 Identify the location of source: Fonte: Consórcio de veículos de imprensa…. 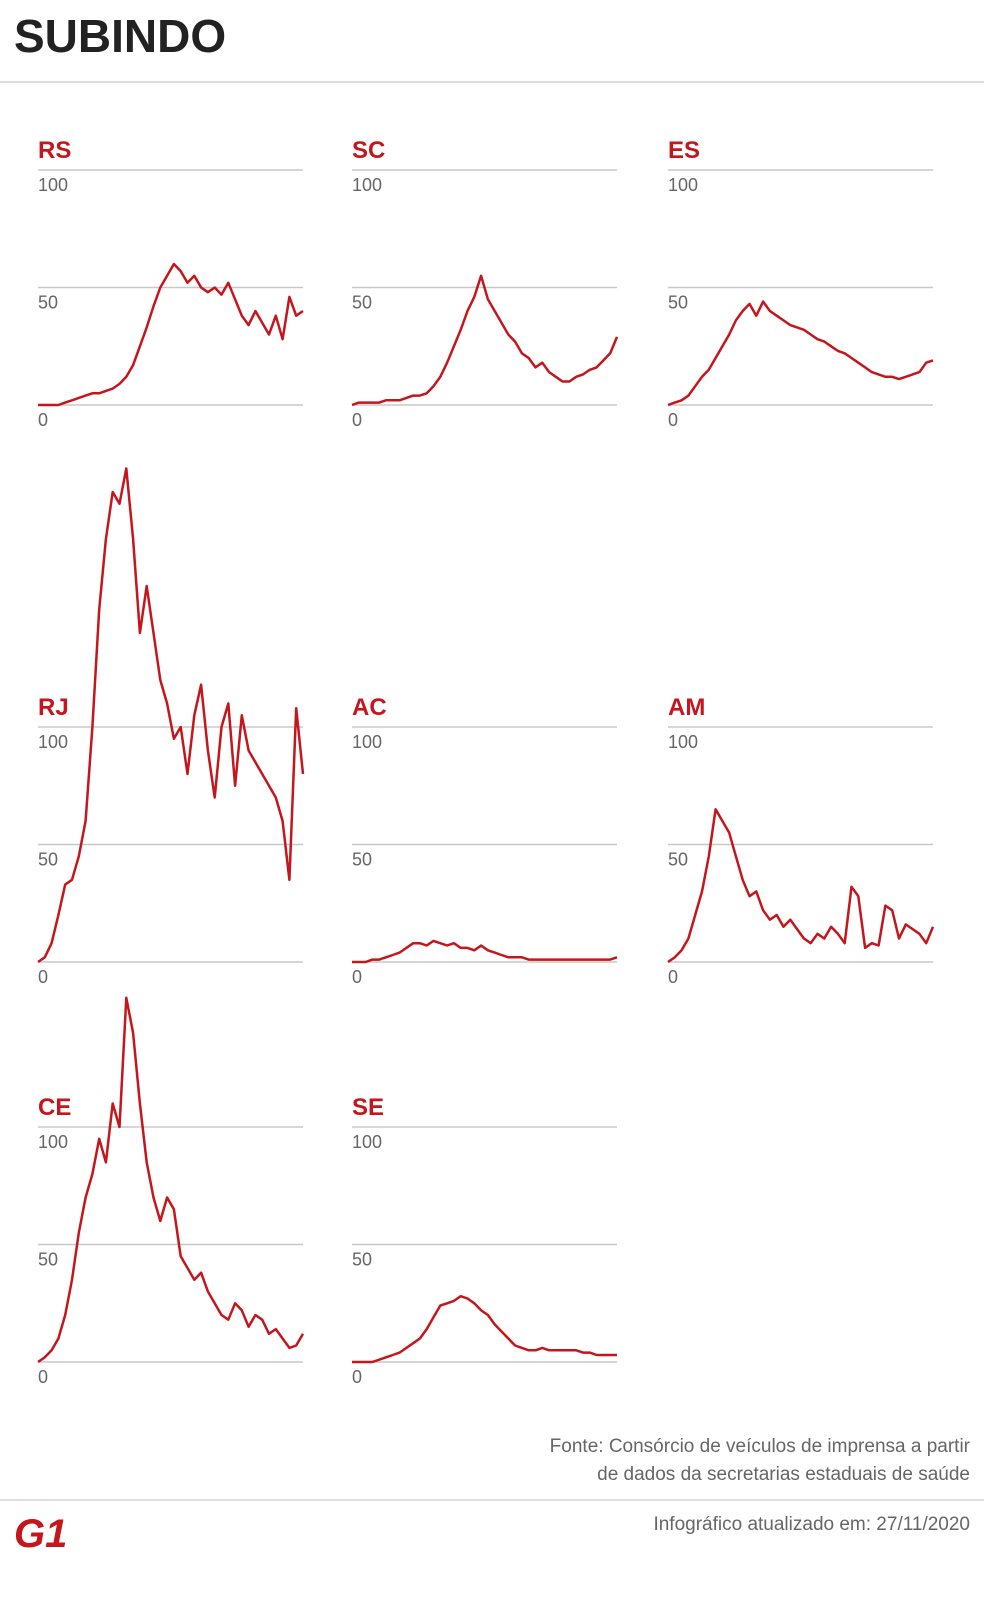
(760, 1446).